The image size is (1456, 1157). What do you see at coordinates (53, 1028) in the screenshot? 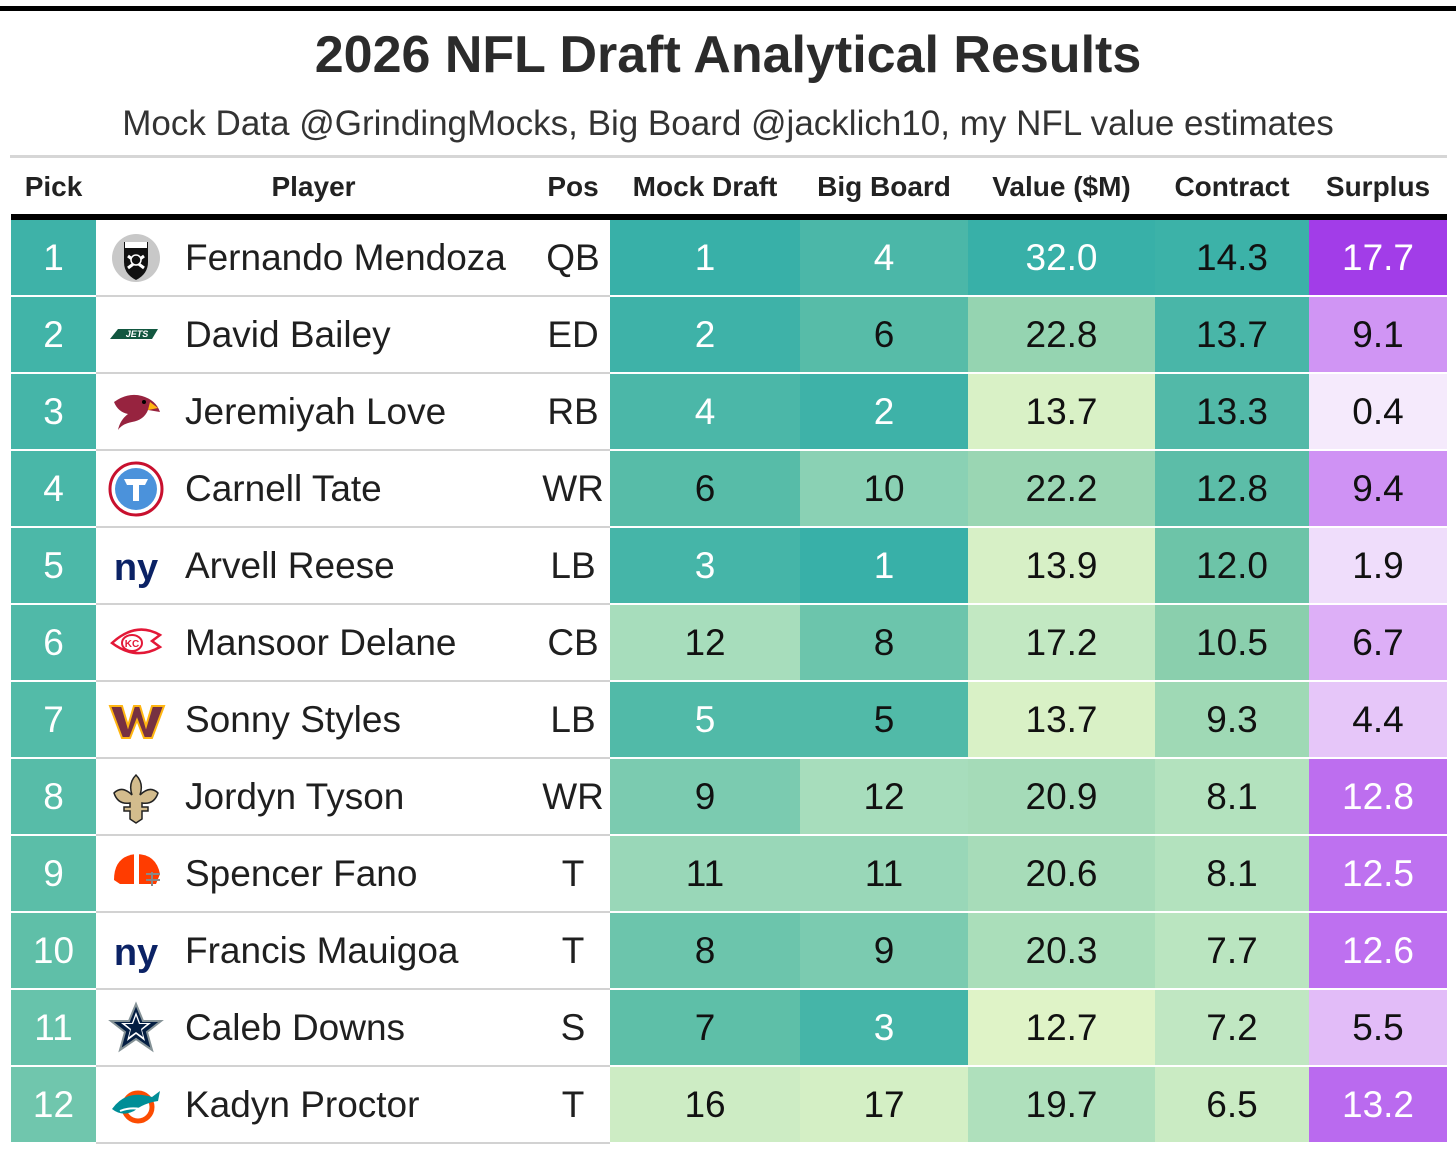
I see `pick-cell: 11` at bounding box center [53, 1028].